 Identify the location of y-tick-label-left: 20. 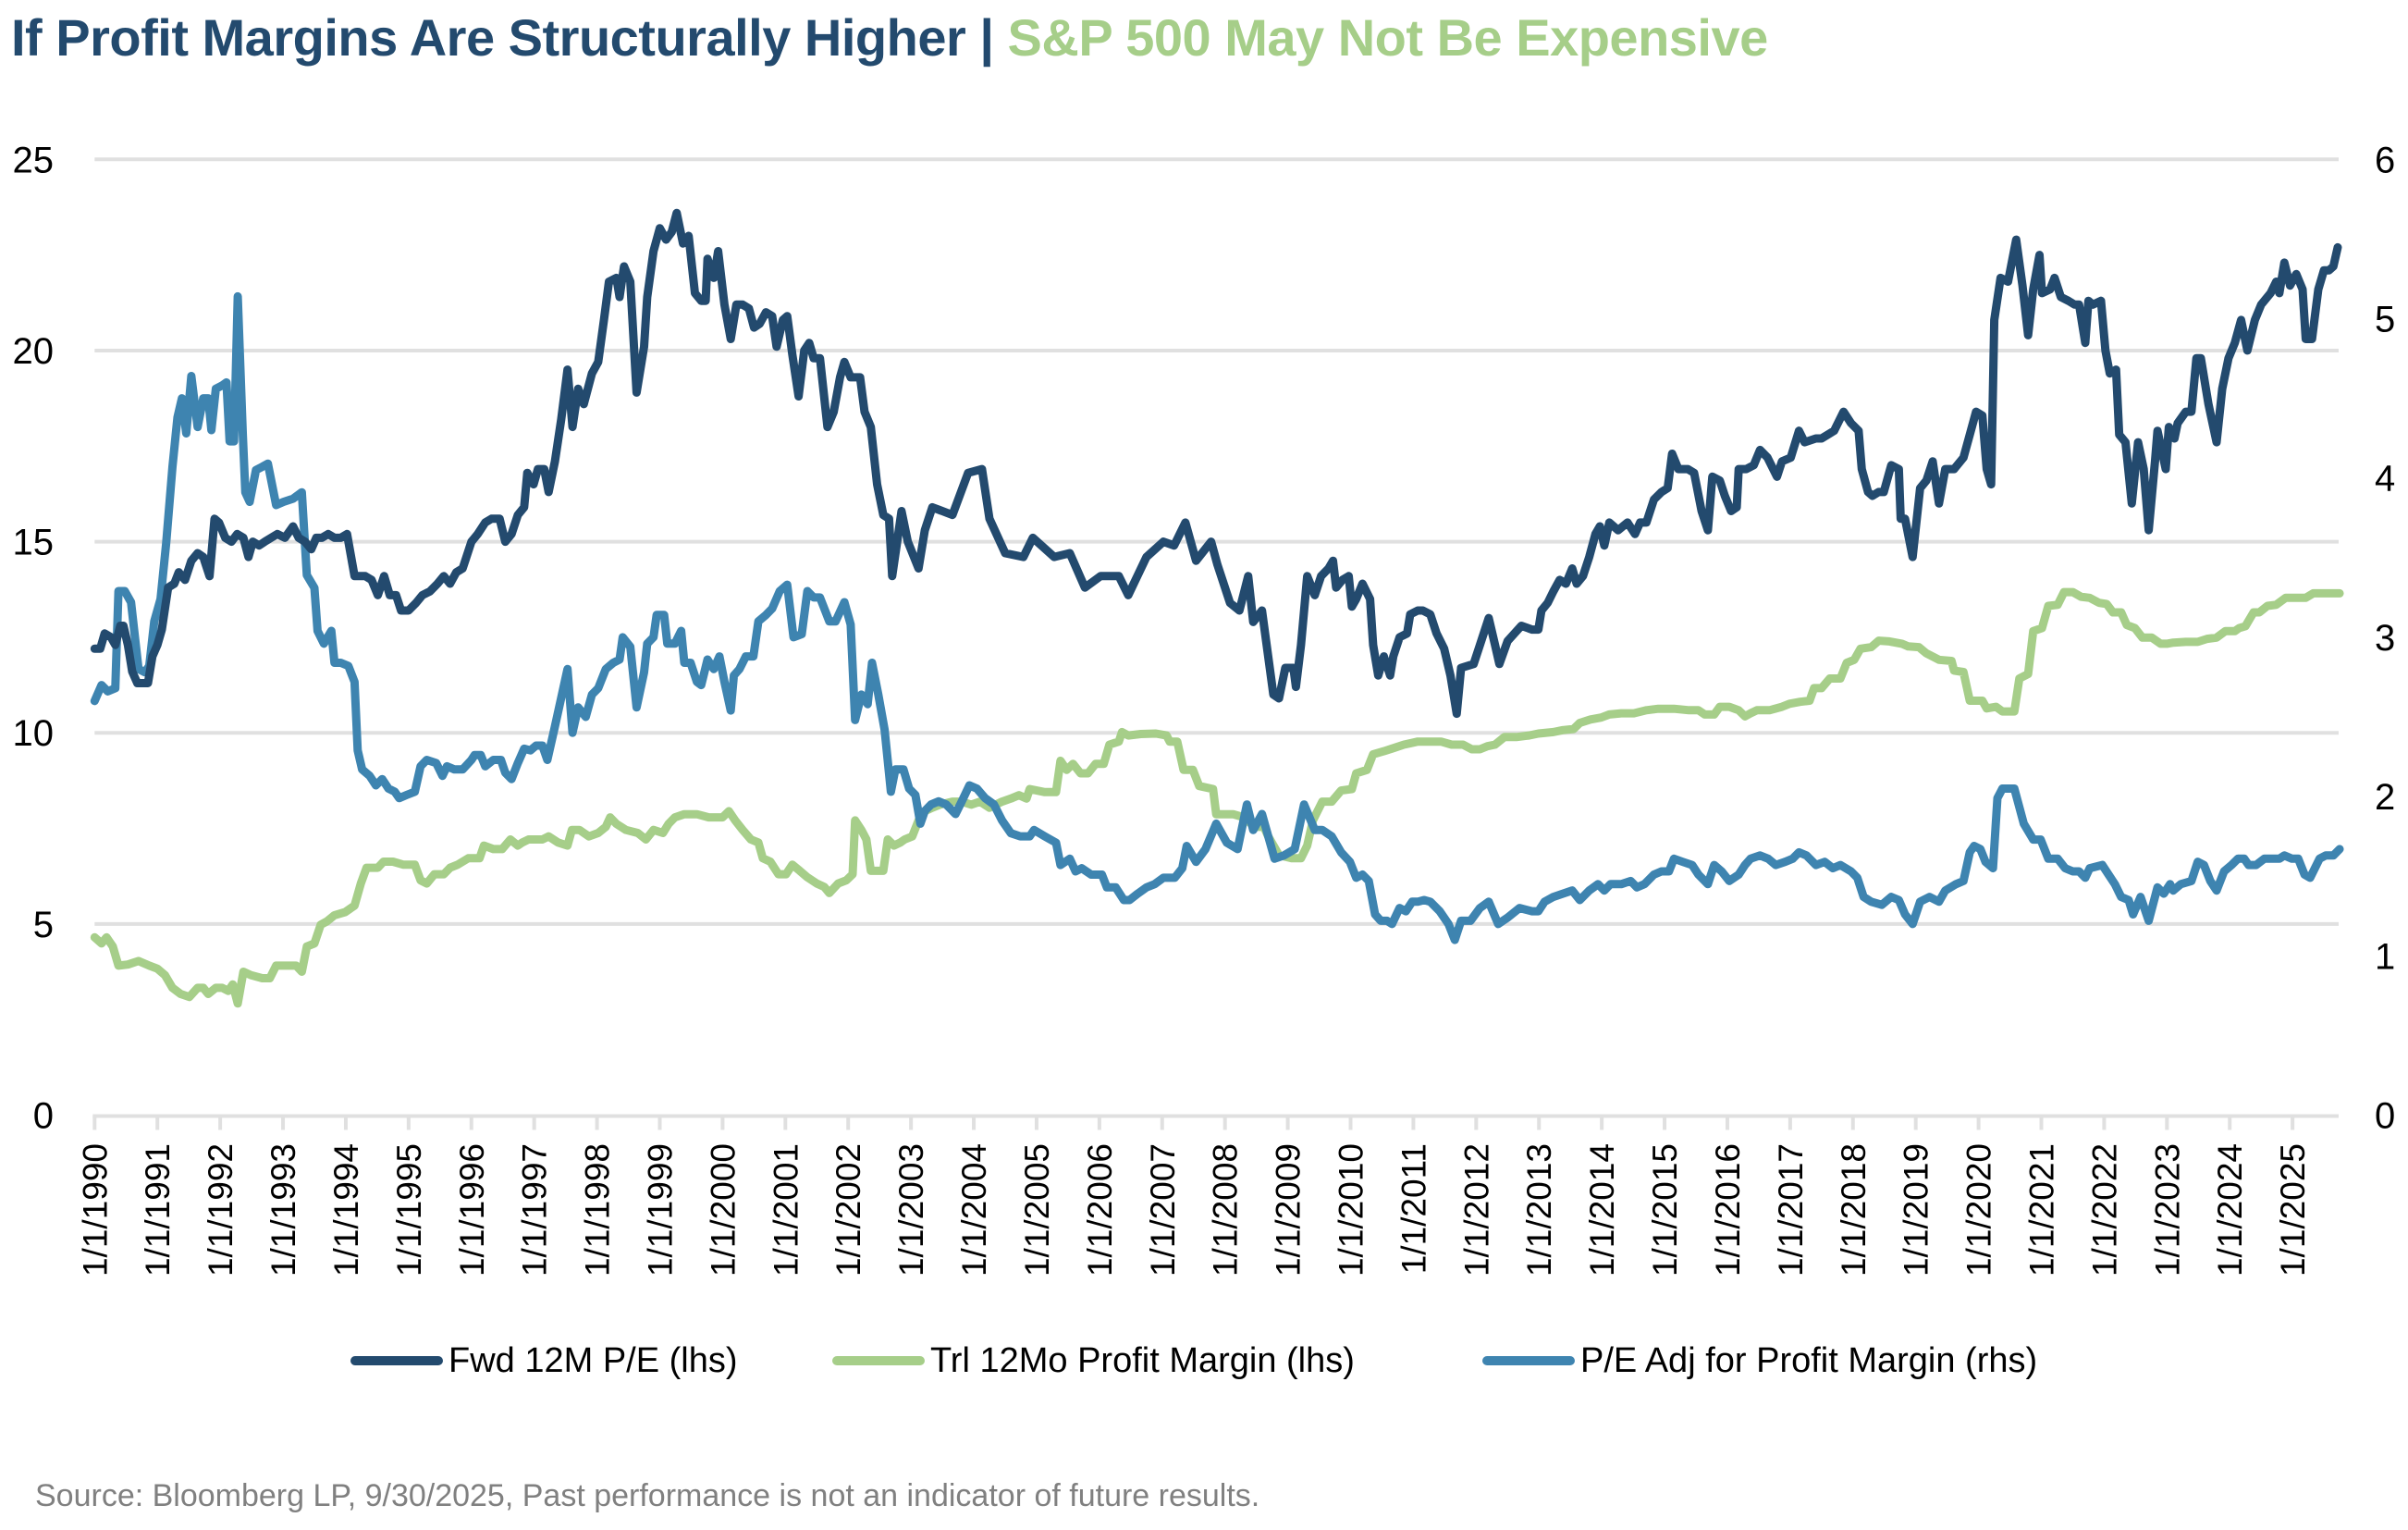
(34, 351).